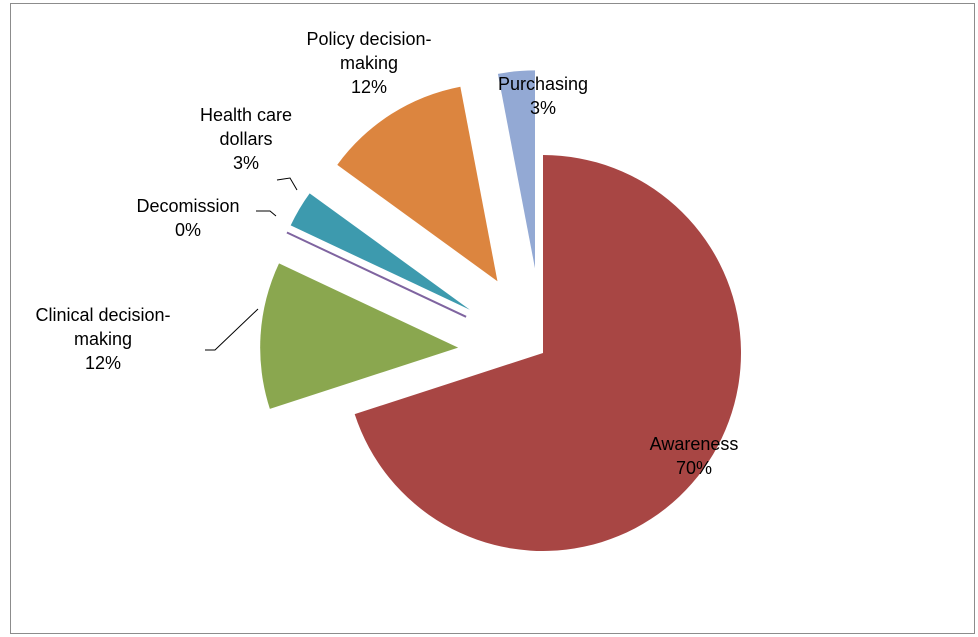 The width and height of the screenshot is (978, 637). I want to click on slice-label: Clinical decision-making 12%, so click(103, 339).